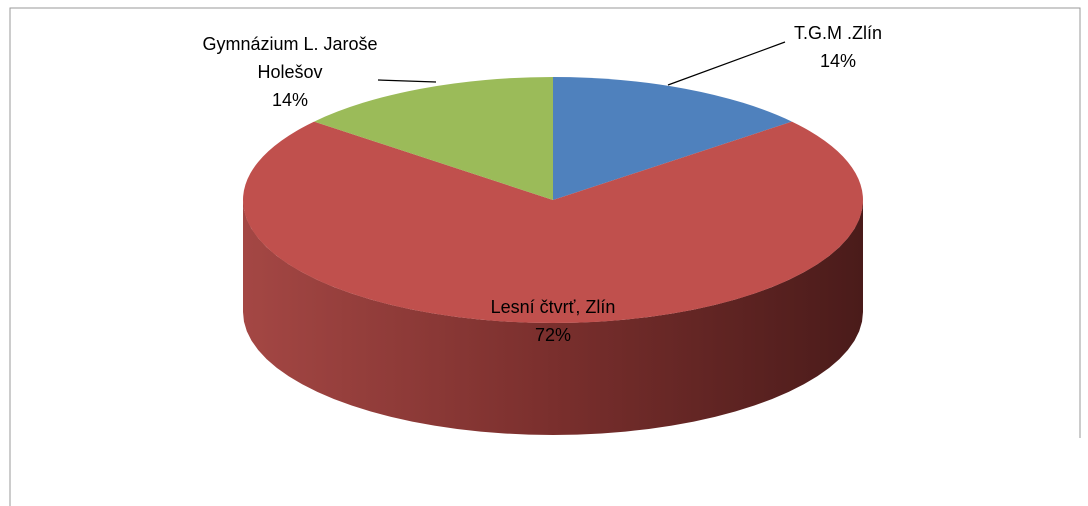  Describe the element at coordinates (553, 307) in the screenshot. I see `category-label: Lesní čtvrť, Zlín` at that location.